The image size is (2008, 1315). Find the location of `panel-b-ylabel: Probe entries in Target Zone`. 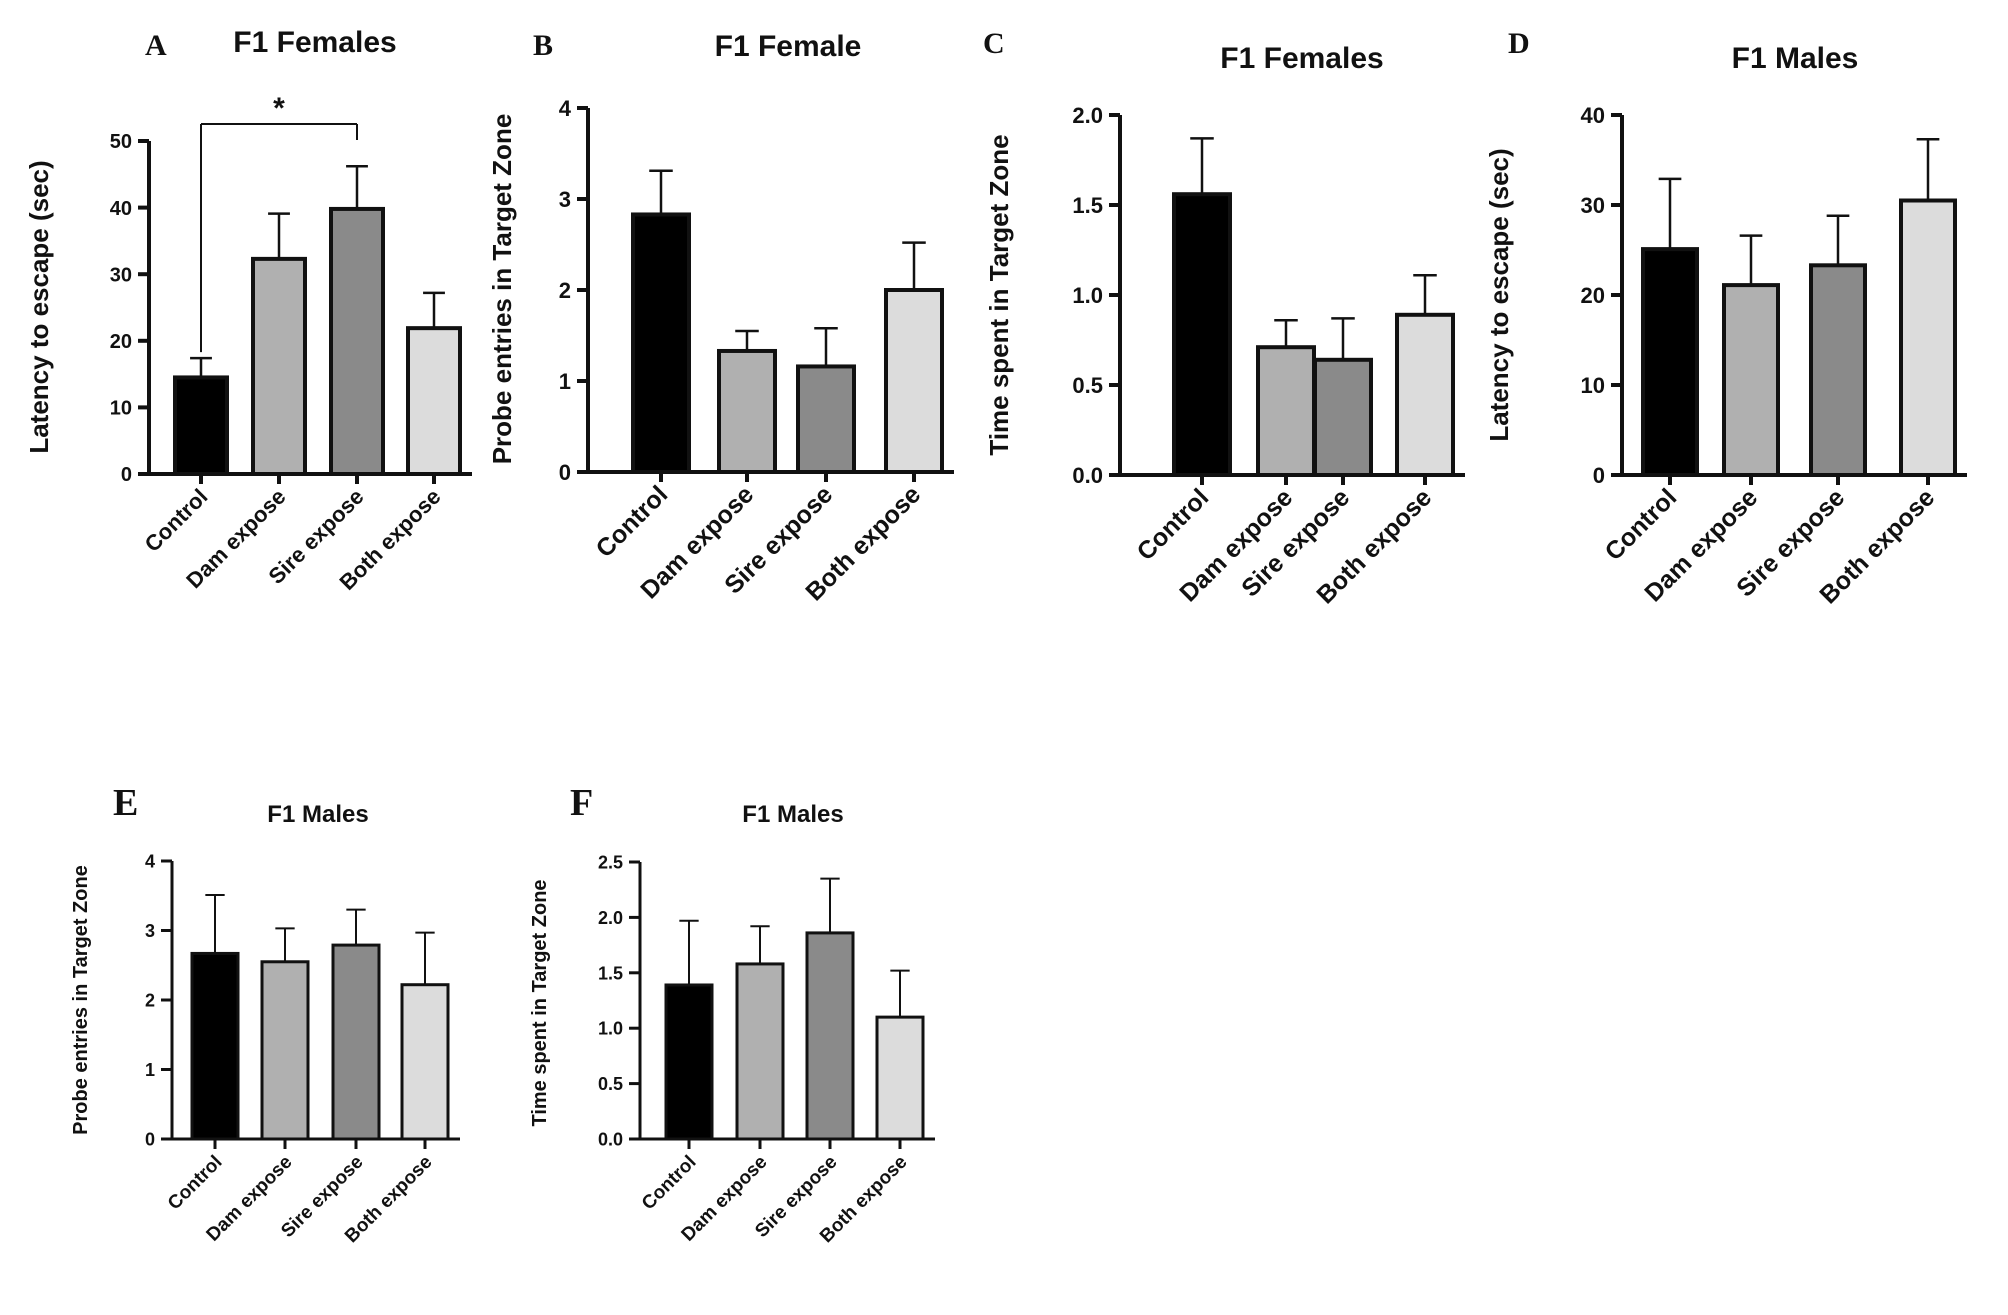

panel-b-ylabel: Probe entries in Target Zone is located at coordinates (502, 289).